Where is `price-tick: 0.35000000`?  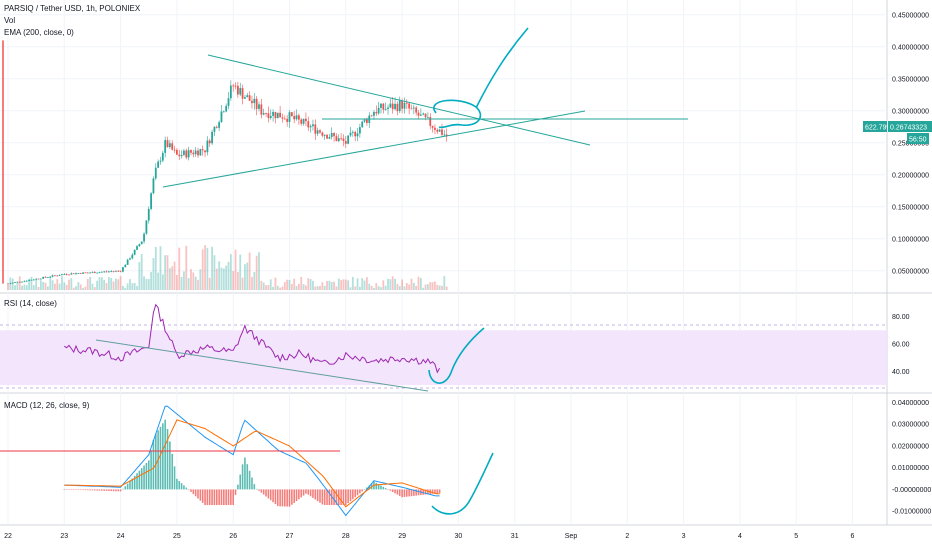
price-tick: 0.35000000 is located at coordinates (910, 79).